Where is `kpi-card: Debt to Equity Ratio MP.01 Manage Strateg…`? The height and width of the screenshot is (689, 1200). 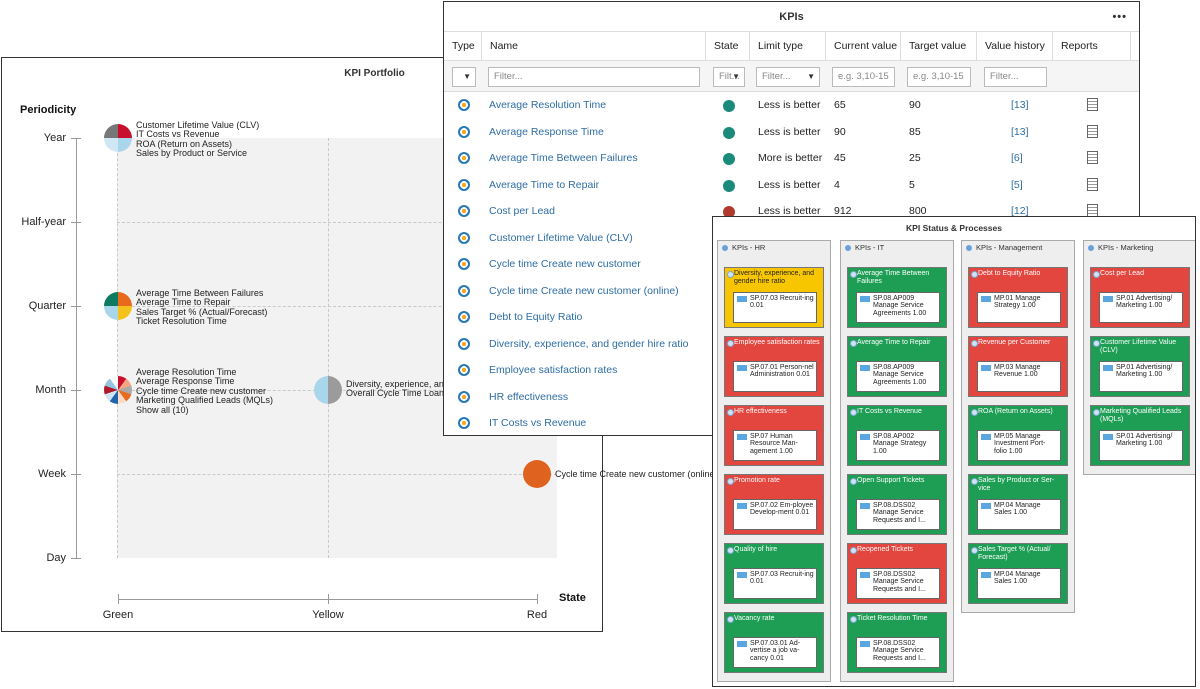 kpi-card: Debt to Equity Ratio MP.01 Manage Strateg… is located at coordinates (1018, 297).